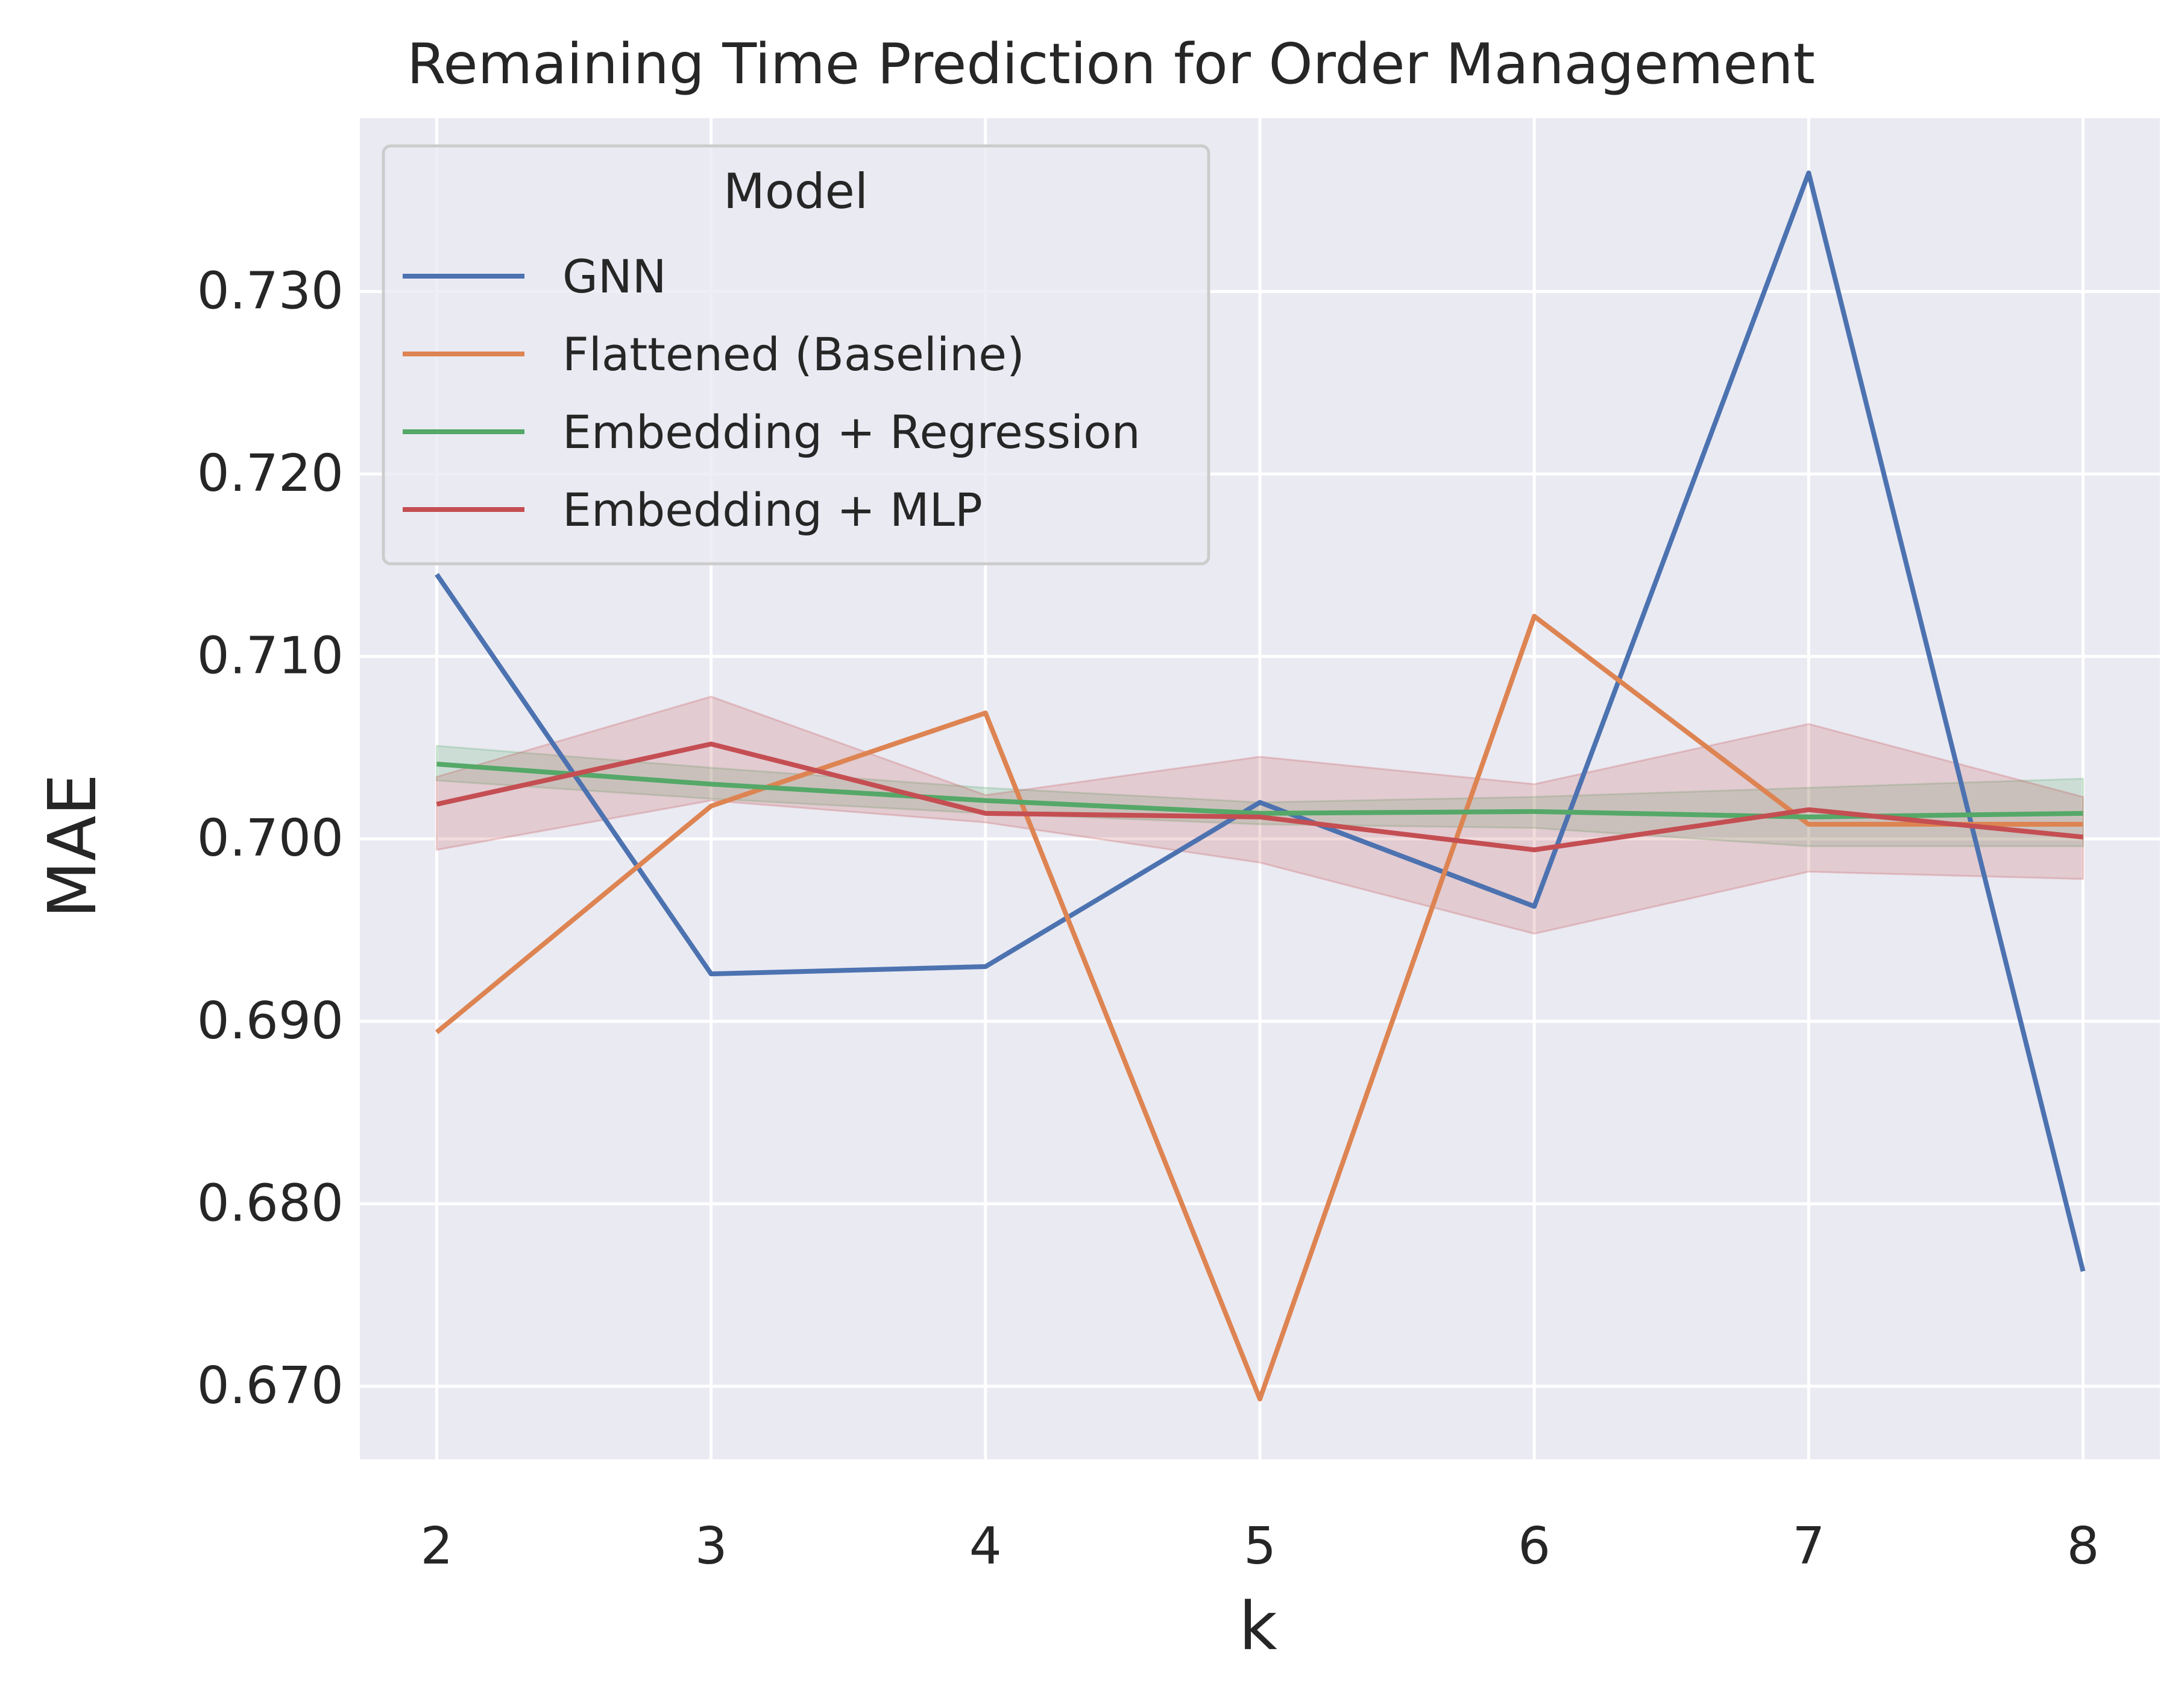  I want to click on y-tick-label: 0.730, so click(271, 291).